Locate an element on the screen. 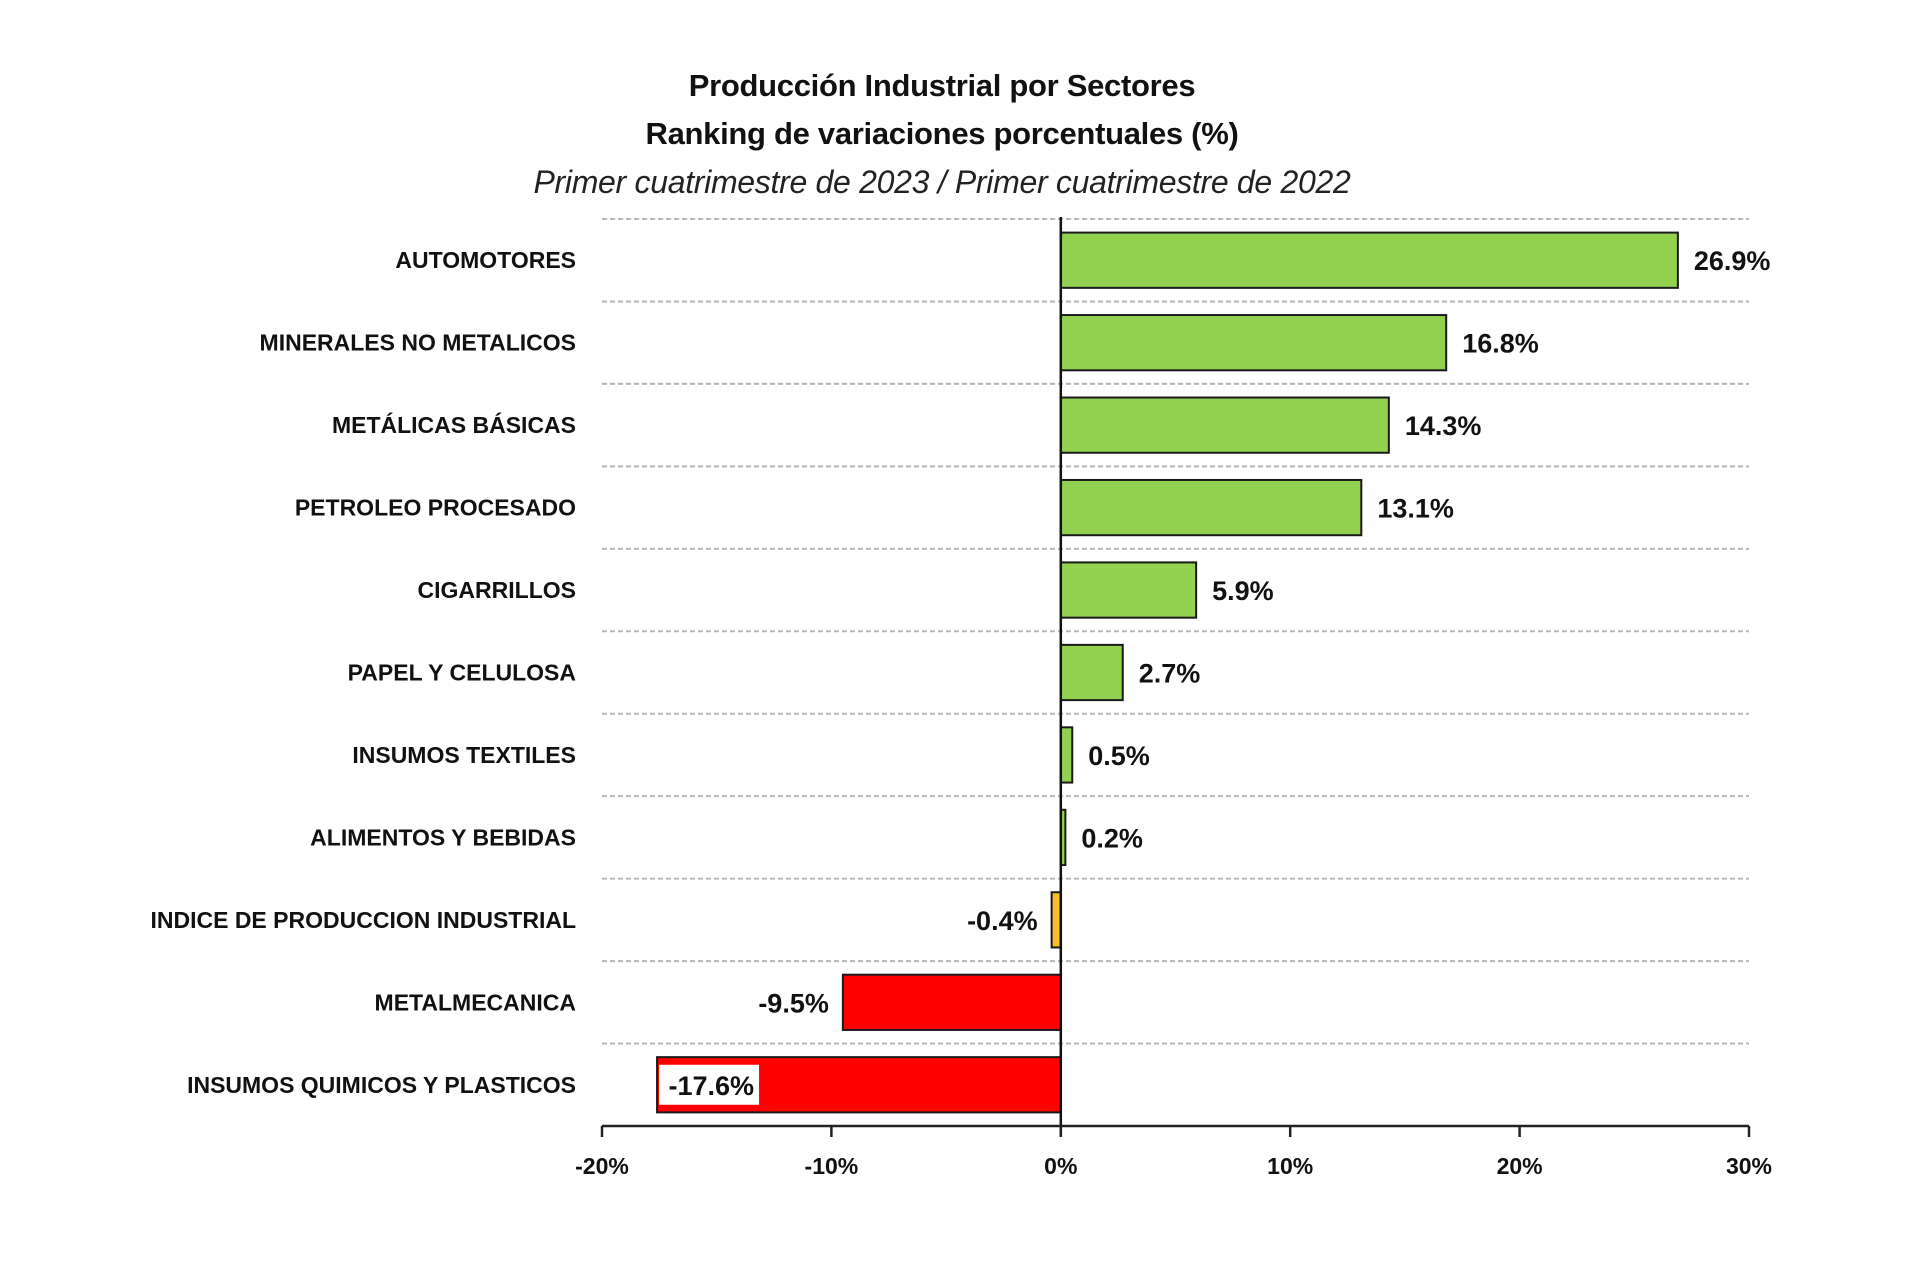 Image resolution: width=1920 pixels, height=1269 pixels. category-label: AUTOMOTORES is located at coordinates (485, 260).